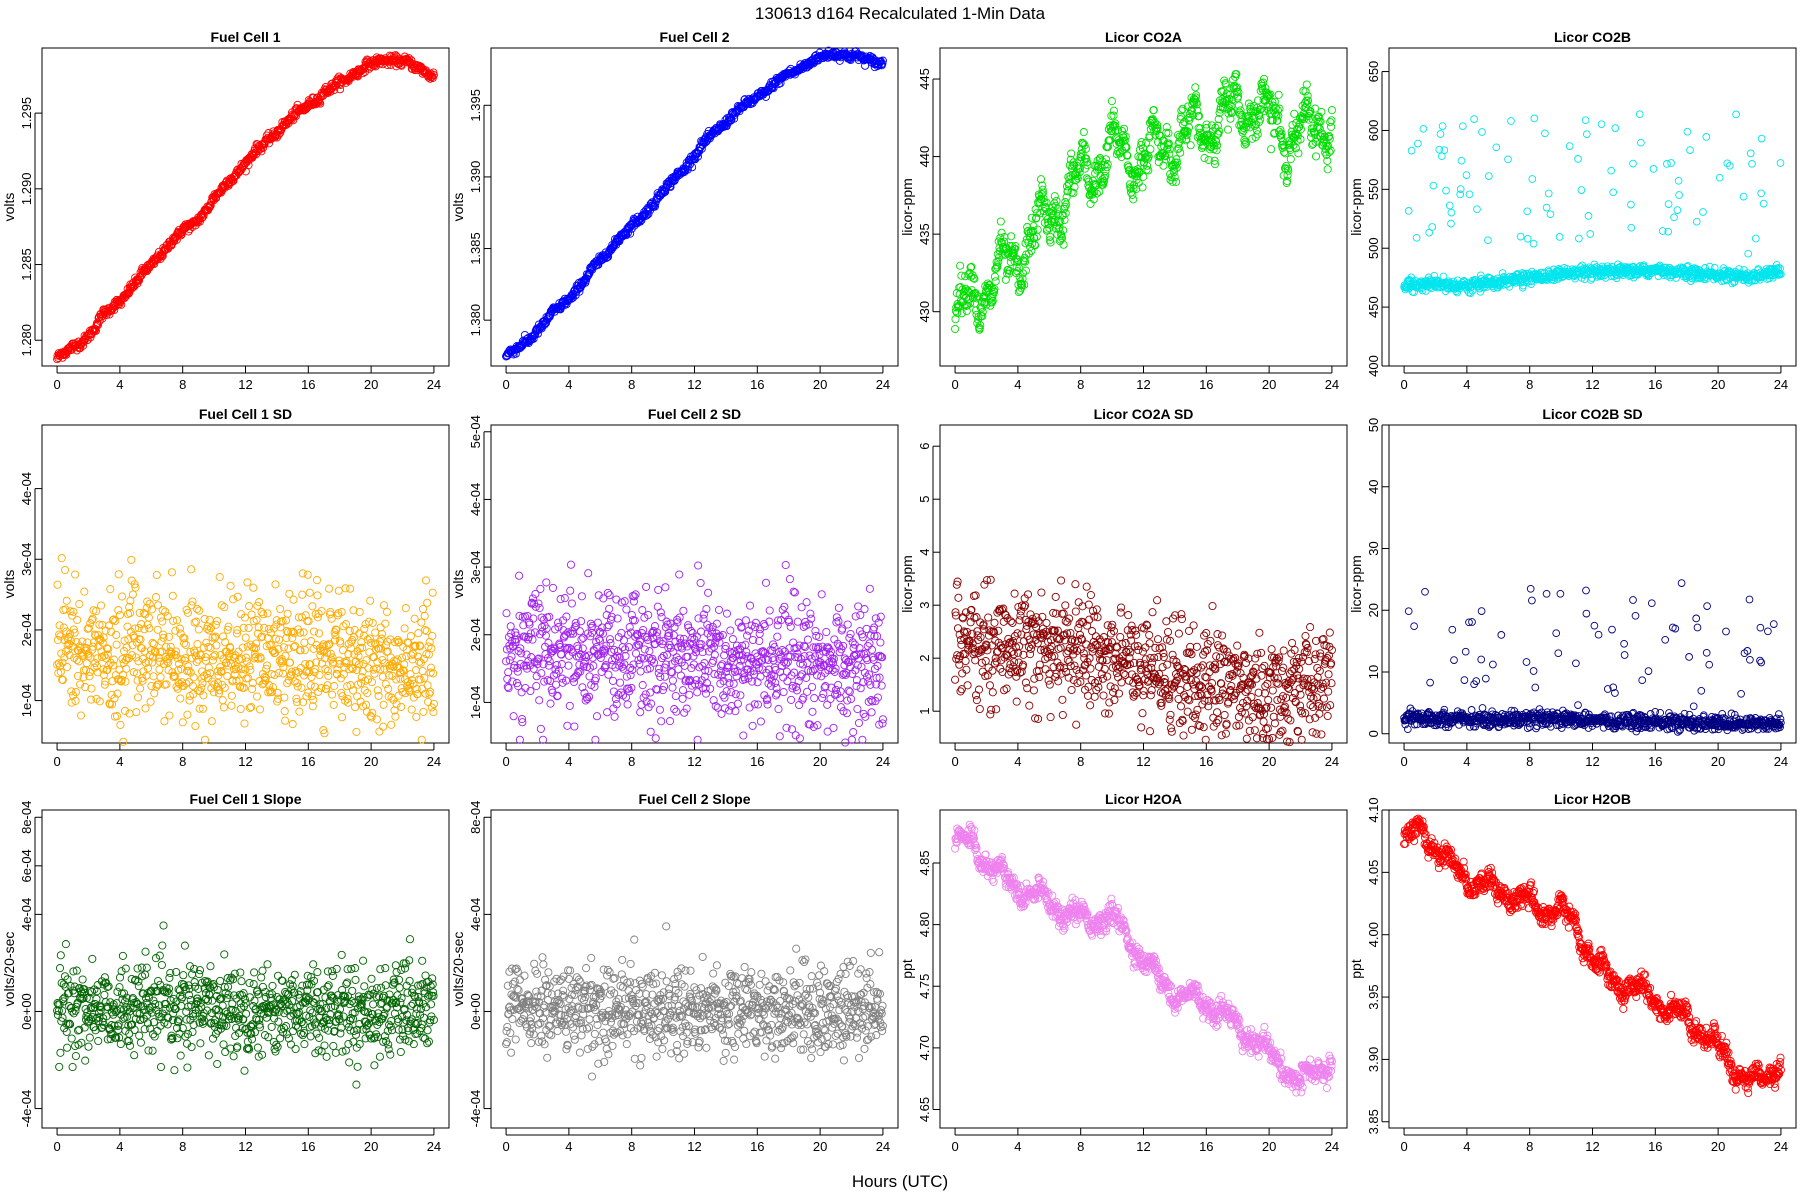  What do you see at coordinates (458, 207) in the screenshot?
I see `y-axis-label: volts` at bounding box center [458, 207].